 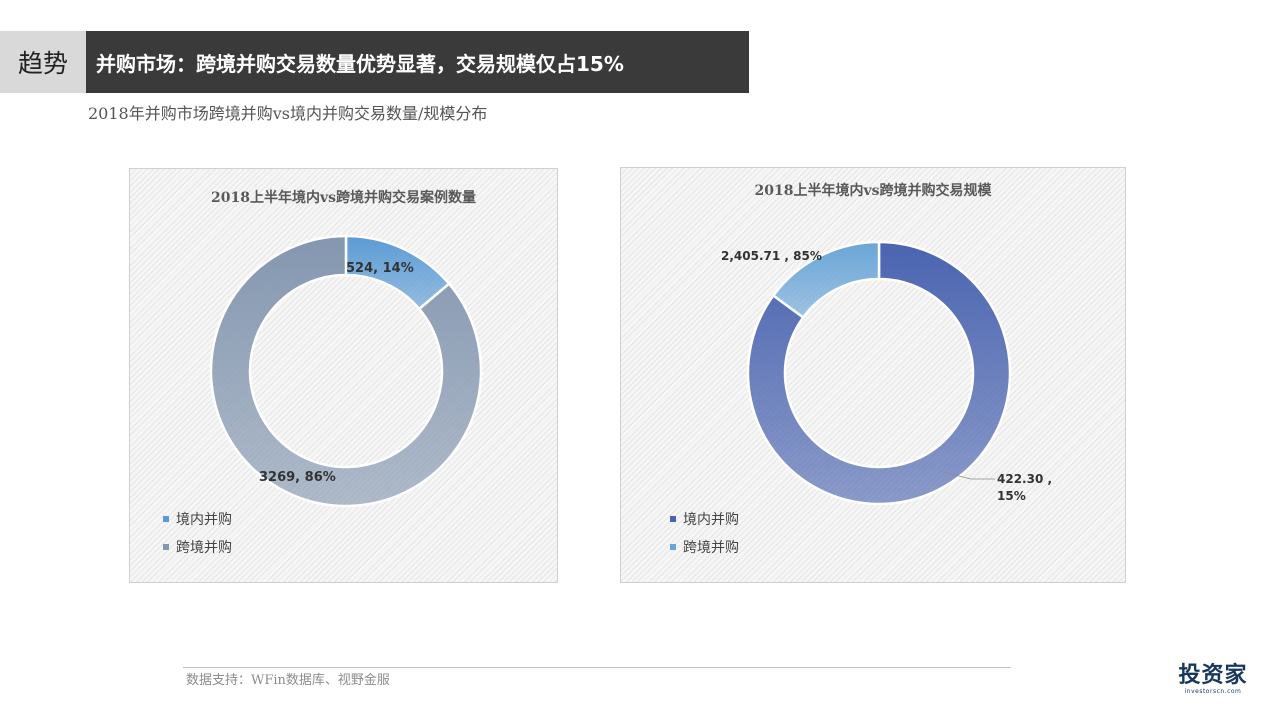 What do you see at coordinates (597, 667) in the screenshot?
I see `footer-divider` at bounding box center [597, 667].